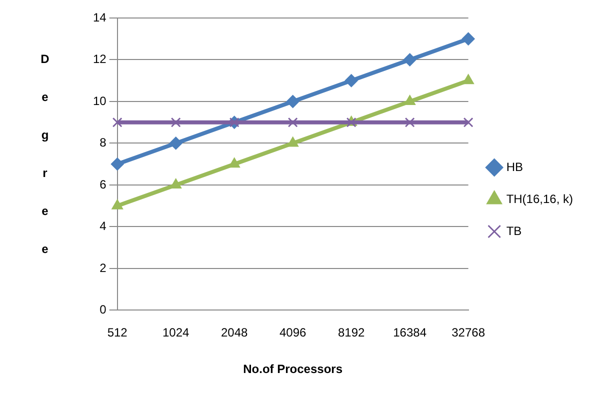 The image size is (603, 401). What do you see at coordinates (469, 333) in the screenshot?
I see `x-tick-label: 32768` at bounding box center [469, 333].